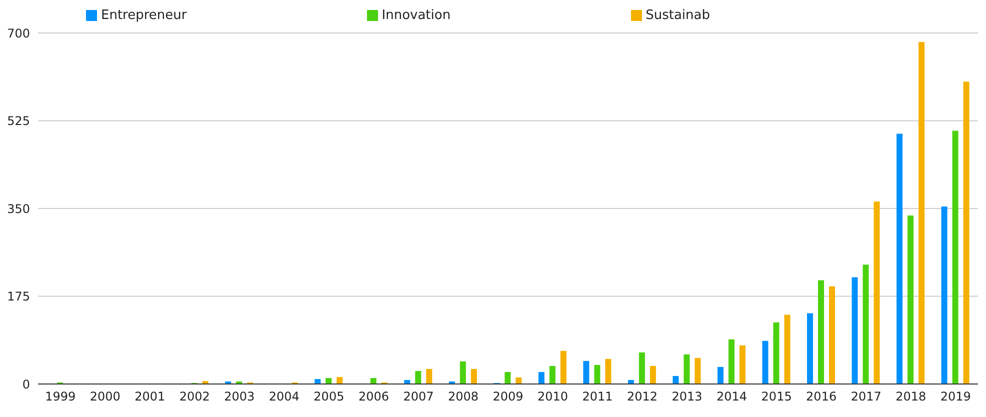 The image size is (986, 417). Describe the element at coordinates (776, 397) in the screenshot. I see `x-tick-label: 2015` at that location.